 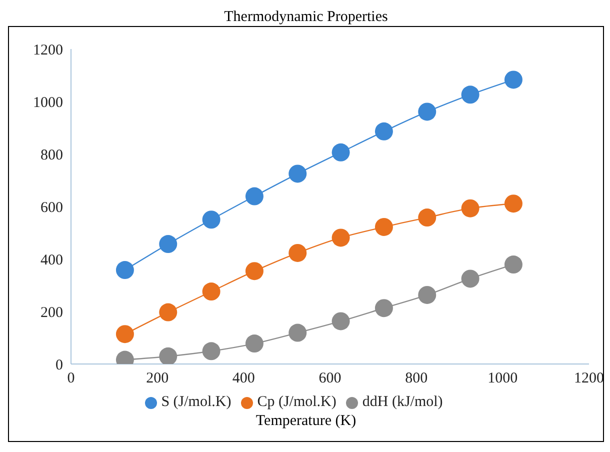 I want to click on y-tick-label: 1200, so click(x=48, y=50).